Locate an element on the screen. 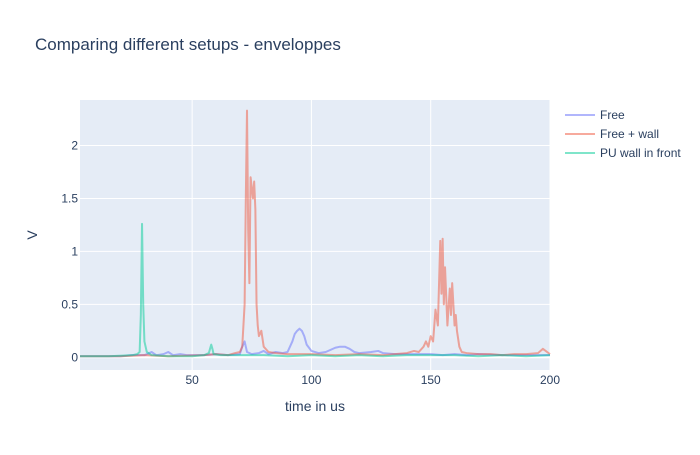 This screenshot has height=455, width=700. x-tick-label: 100 is located at coordinates (311, 380).